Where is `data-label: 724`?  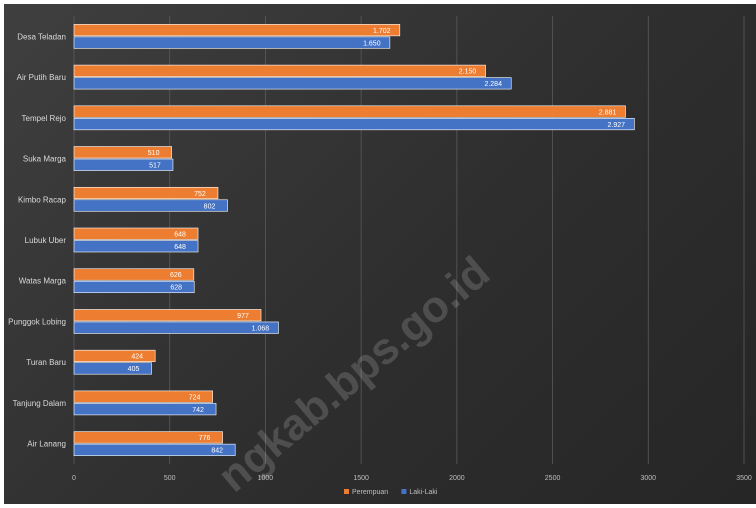 data-label: 724 is located at coordinates (195, 397).